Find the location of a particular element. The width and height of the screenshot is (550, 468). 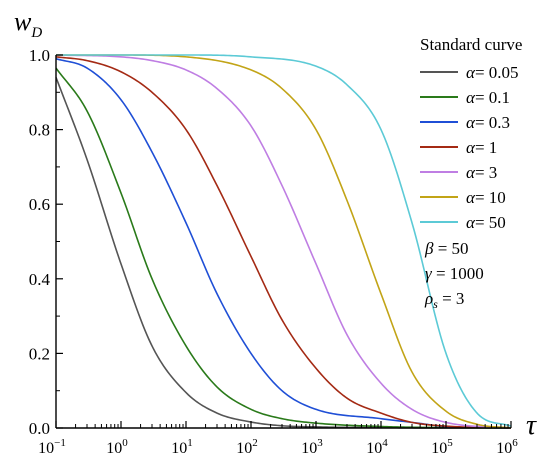

parameter-annotation: ρs = 3 is located at coordinates (444, 300).